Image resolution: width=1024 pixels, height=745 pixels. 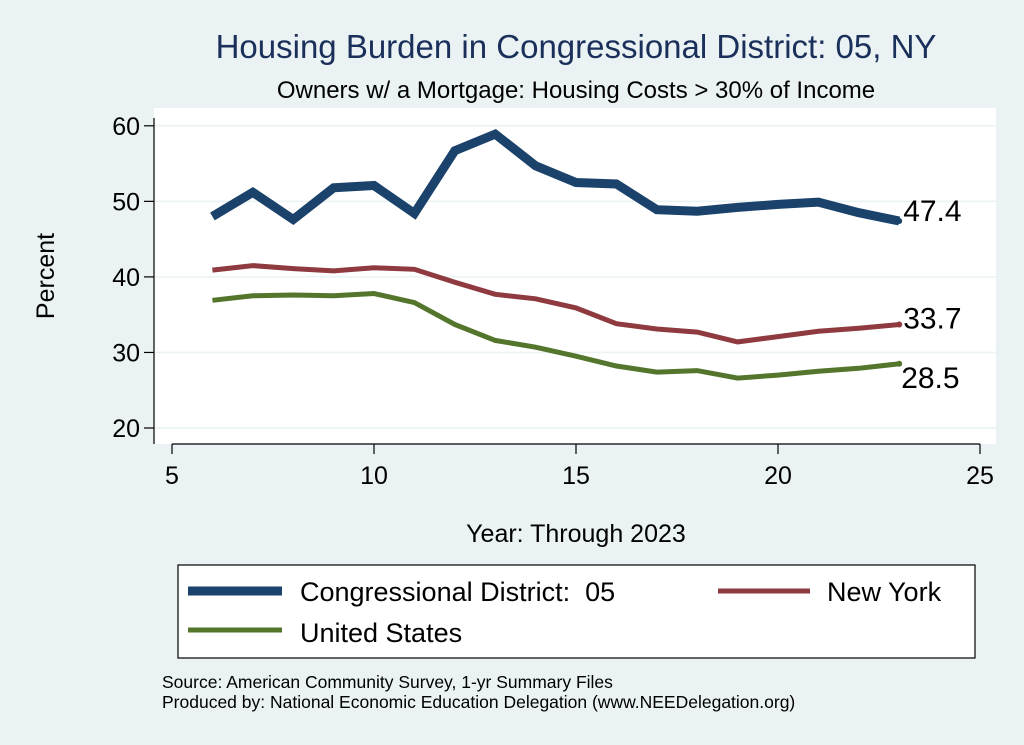 I want to click on legend-label-3: United States, so click(x=381, y=633).